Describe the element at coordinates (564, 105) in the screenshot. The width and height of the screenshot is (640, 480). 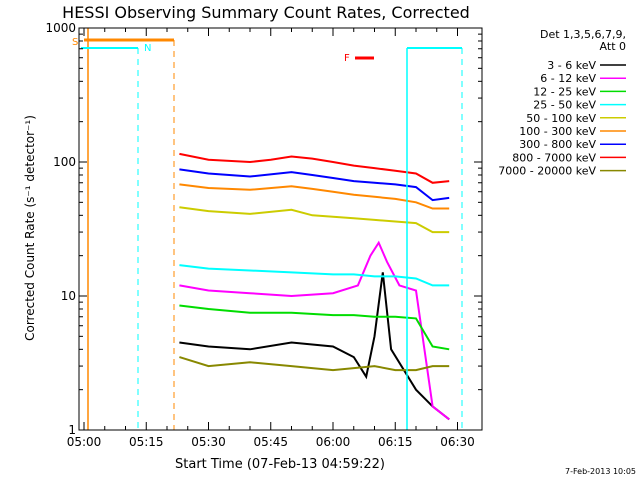
I see `legend-label: 25 - 50 keV` at that location.